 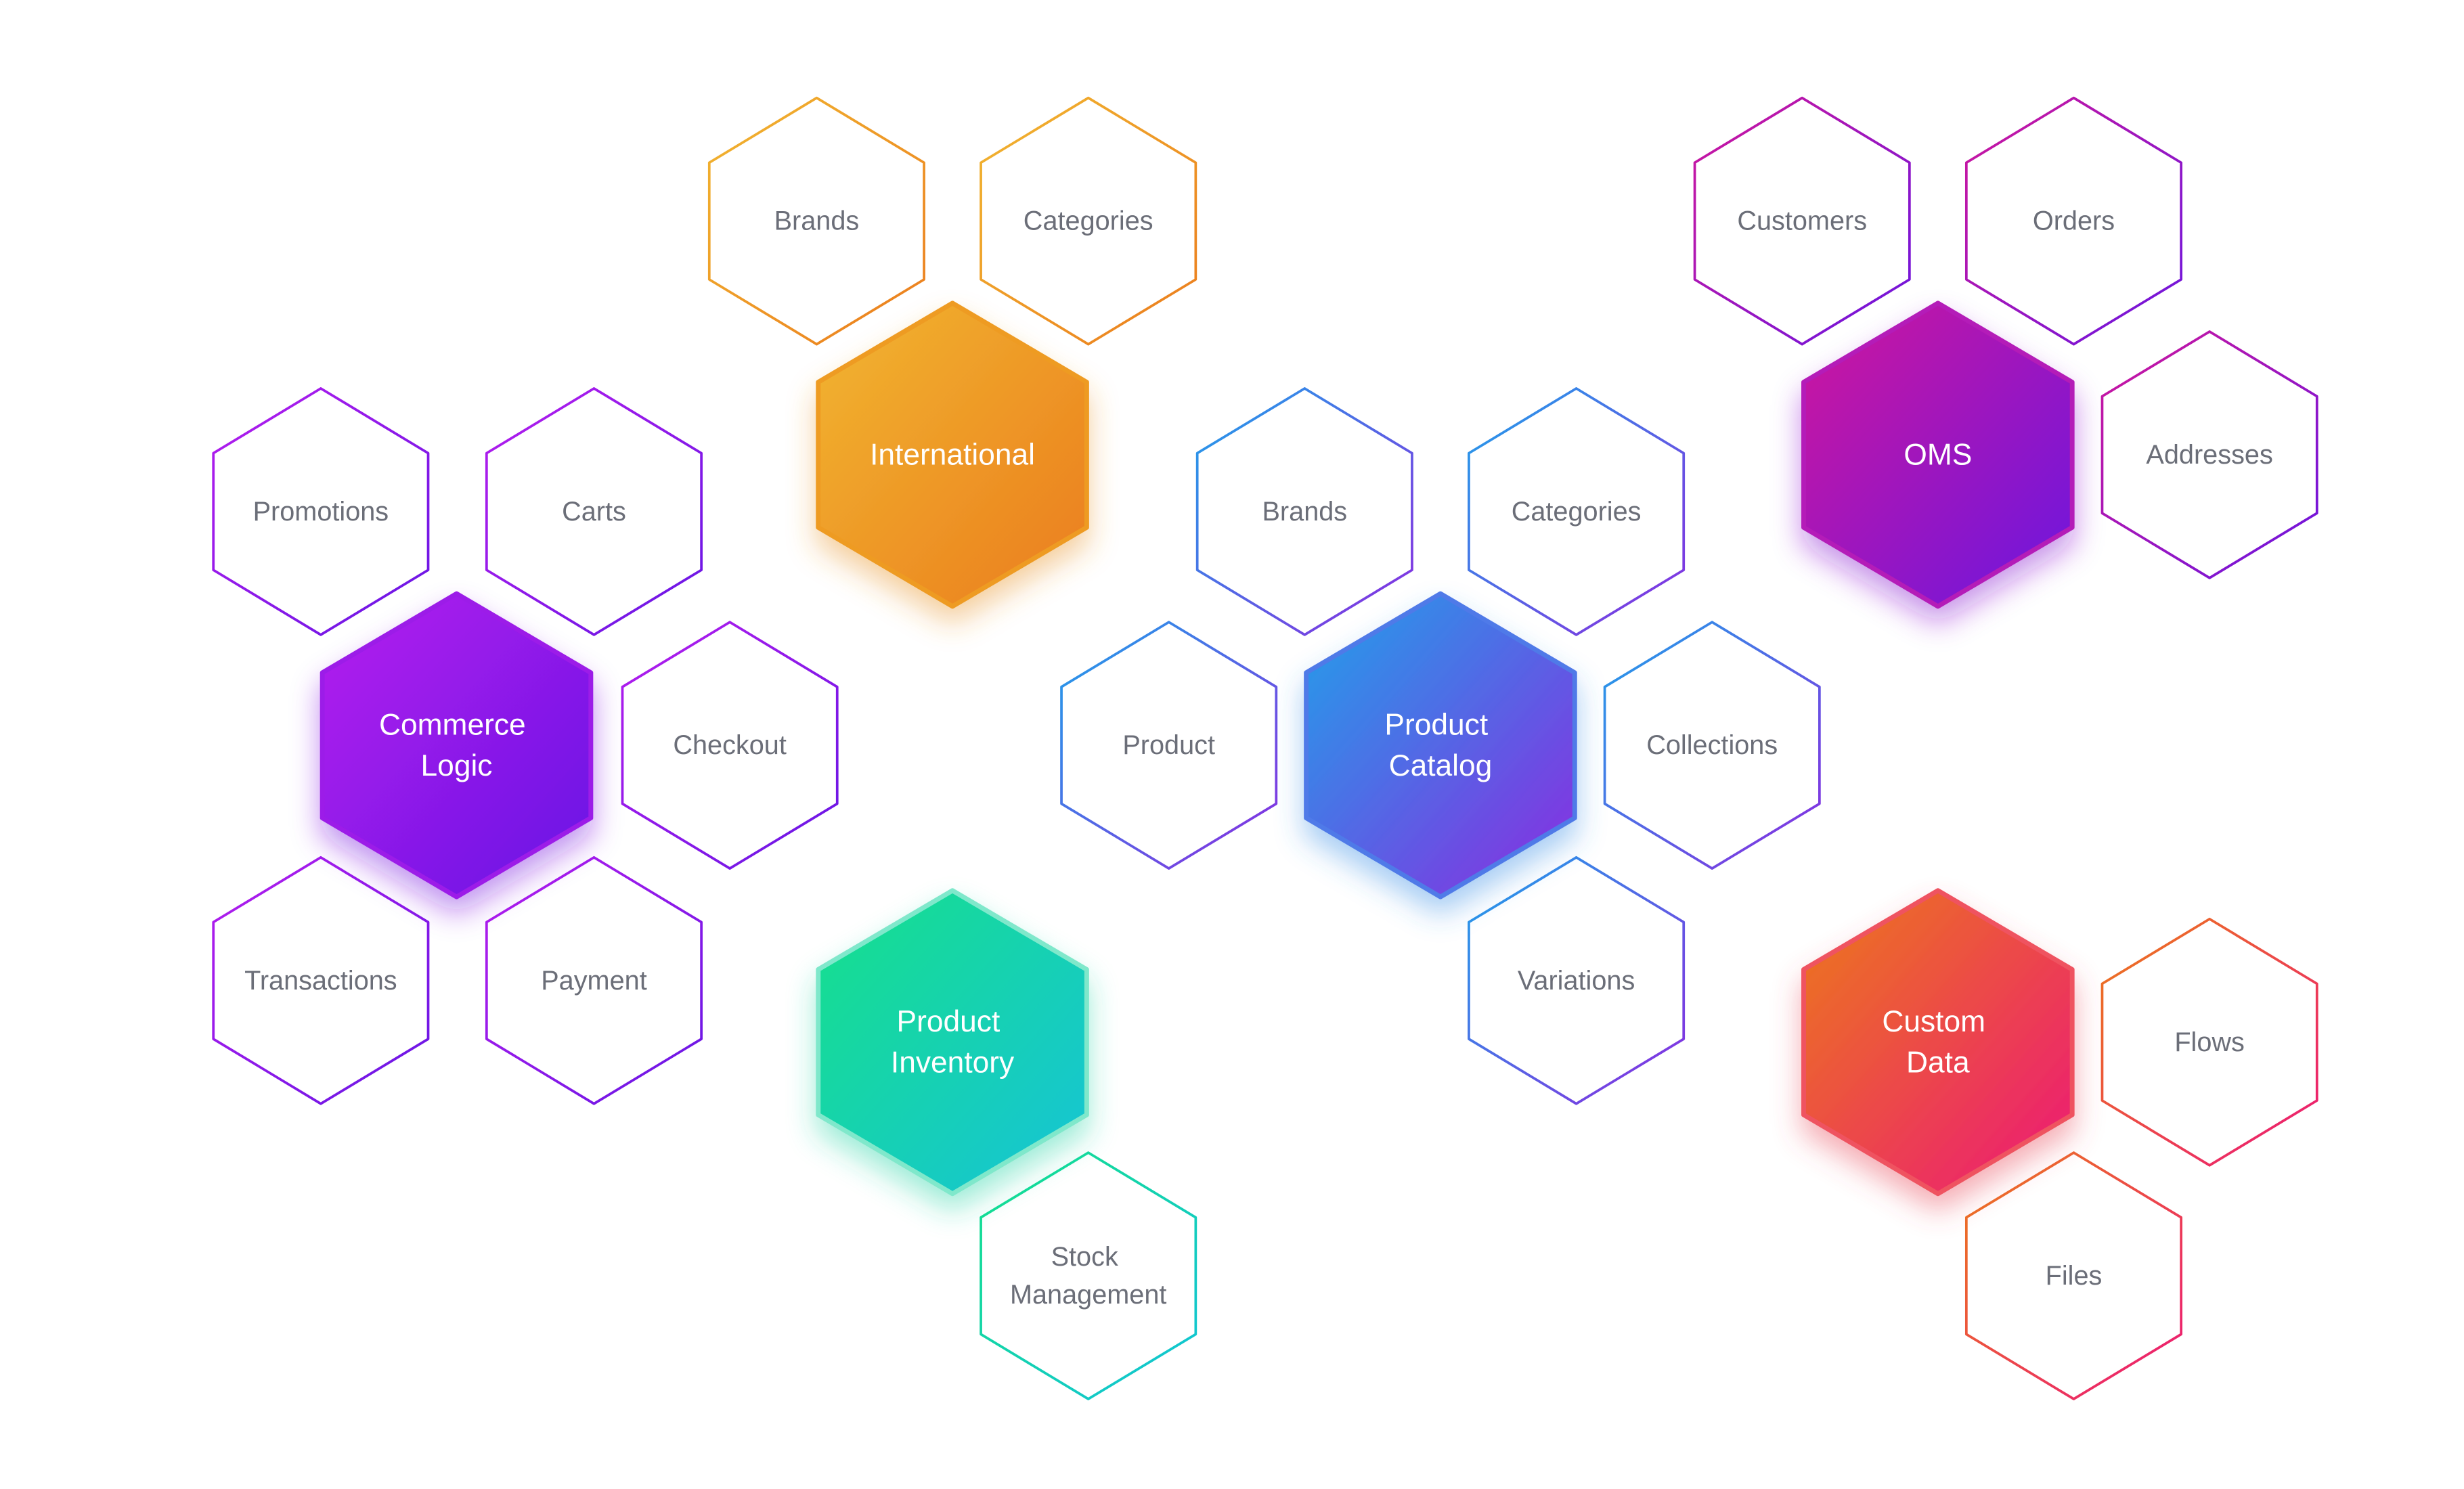 I want to click on cluster-product-inventory: Stock Management Product Inventory, so click(x=1006, y=1144).